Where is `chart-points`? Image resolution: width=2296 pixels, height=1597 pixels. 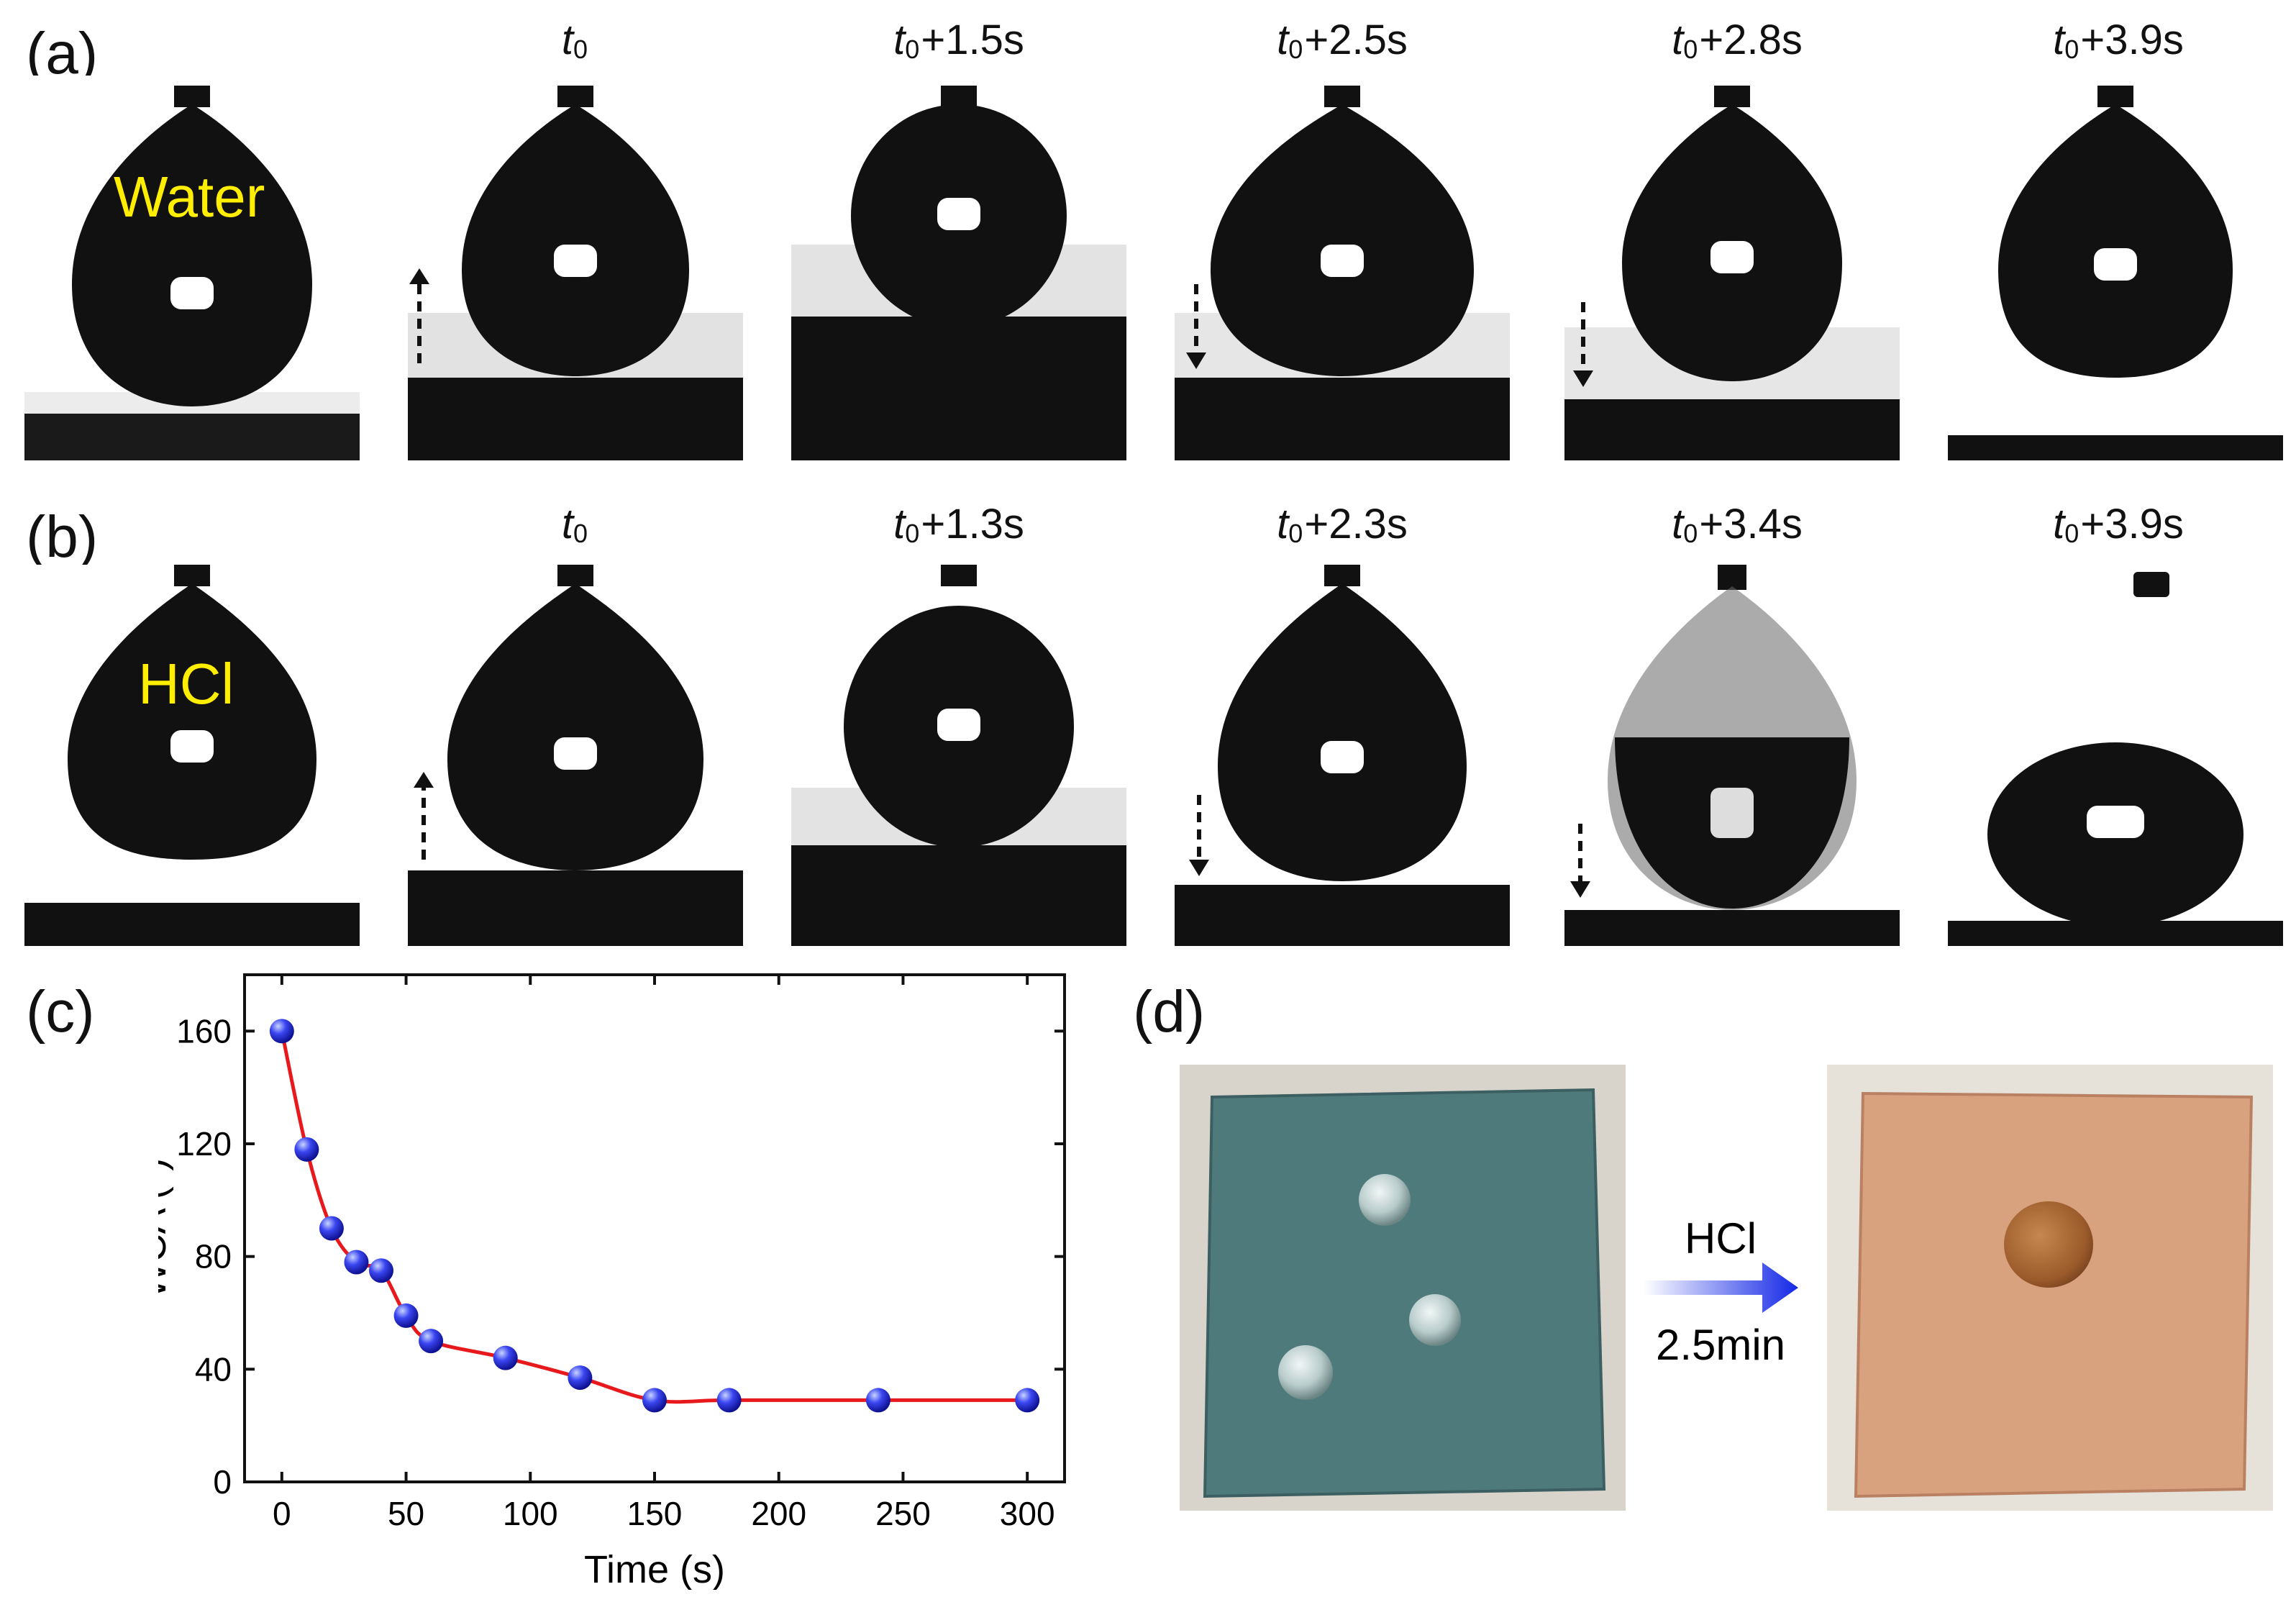 chart-points is located at coordinates (654, 1216).